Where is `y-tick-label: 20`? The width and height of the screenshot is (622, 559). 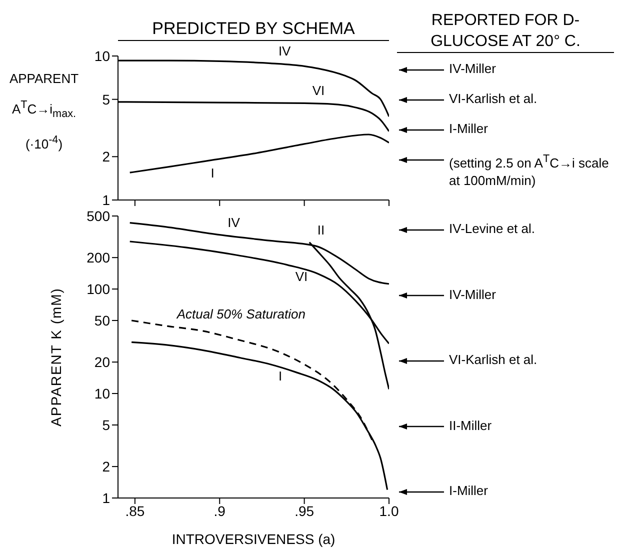
y-tick-label: 20 is located at coordinates (102, 362).